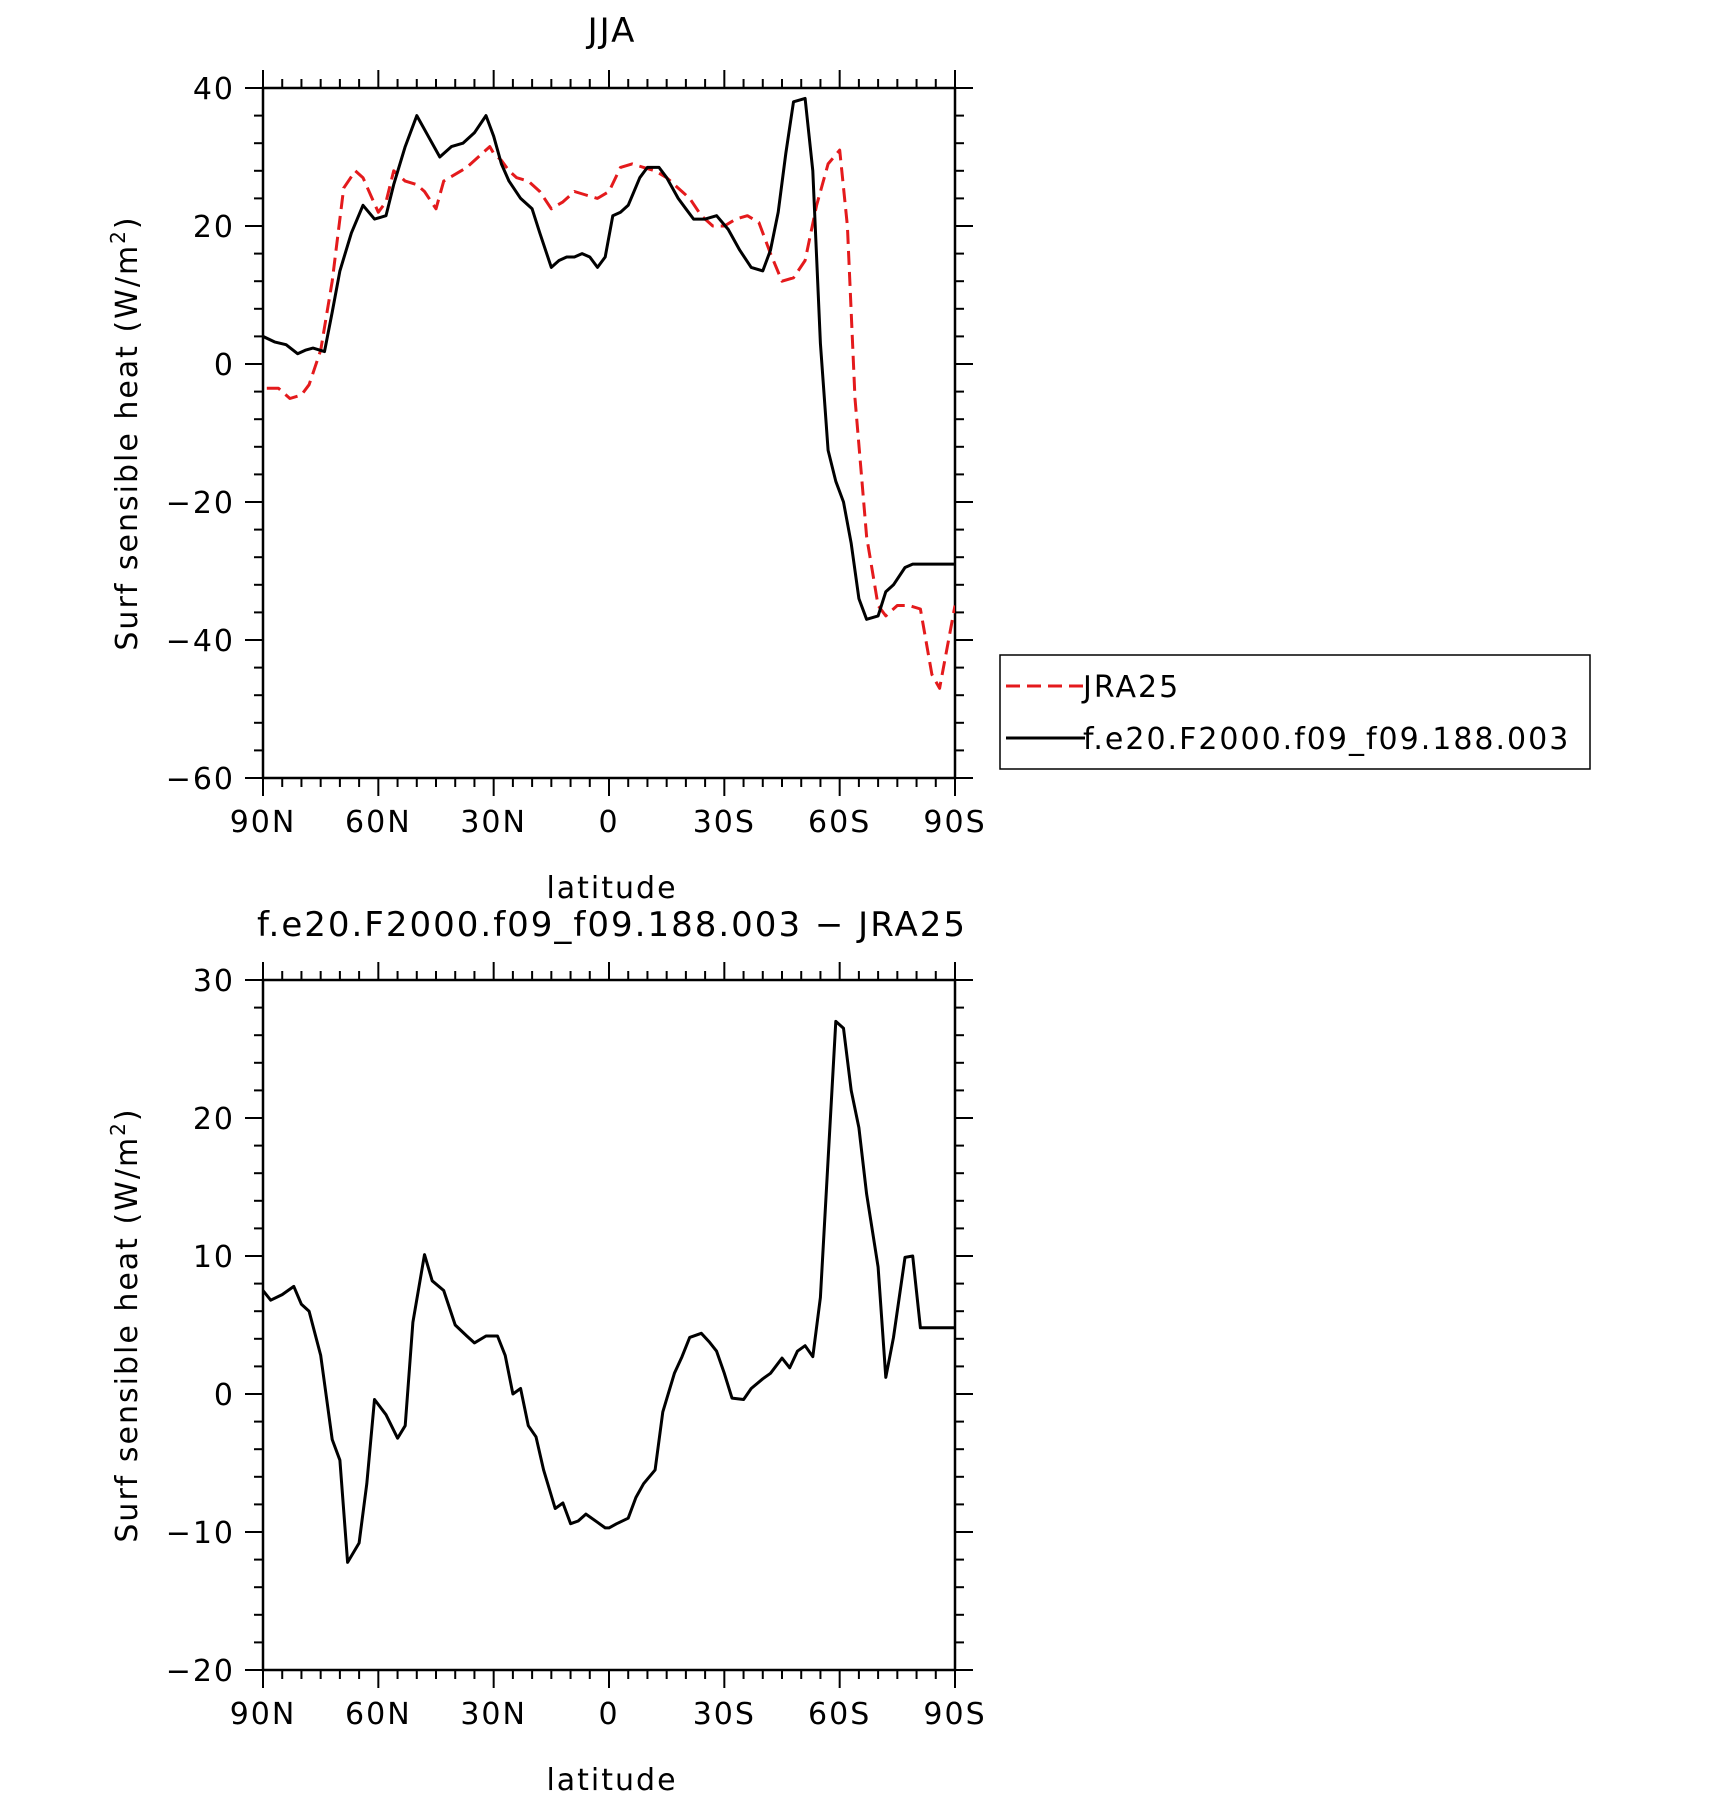 This screenshot has height=1805, width=1710. I want to click on top-y-tick-label: 20, so click(214, 227).